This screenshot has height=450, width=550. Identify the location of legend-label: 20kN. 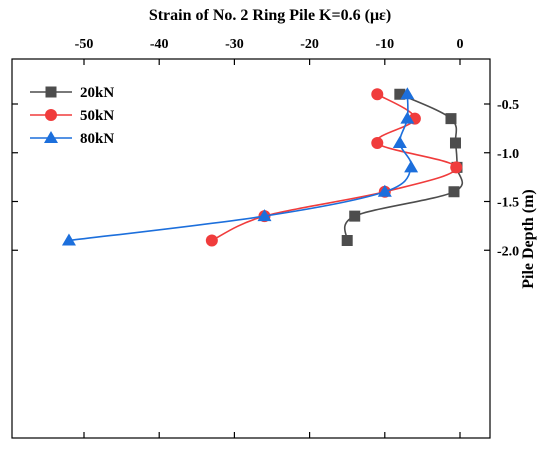
(97, 93).